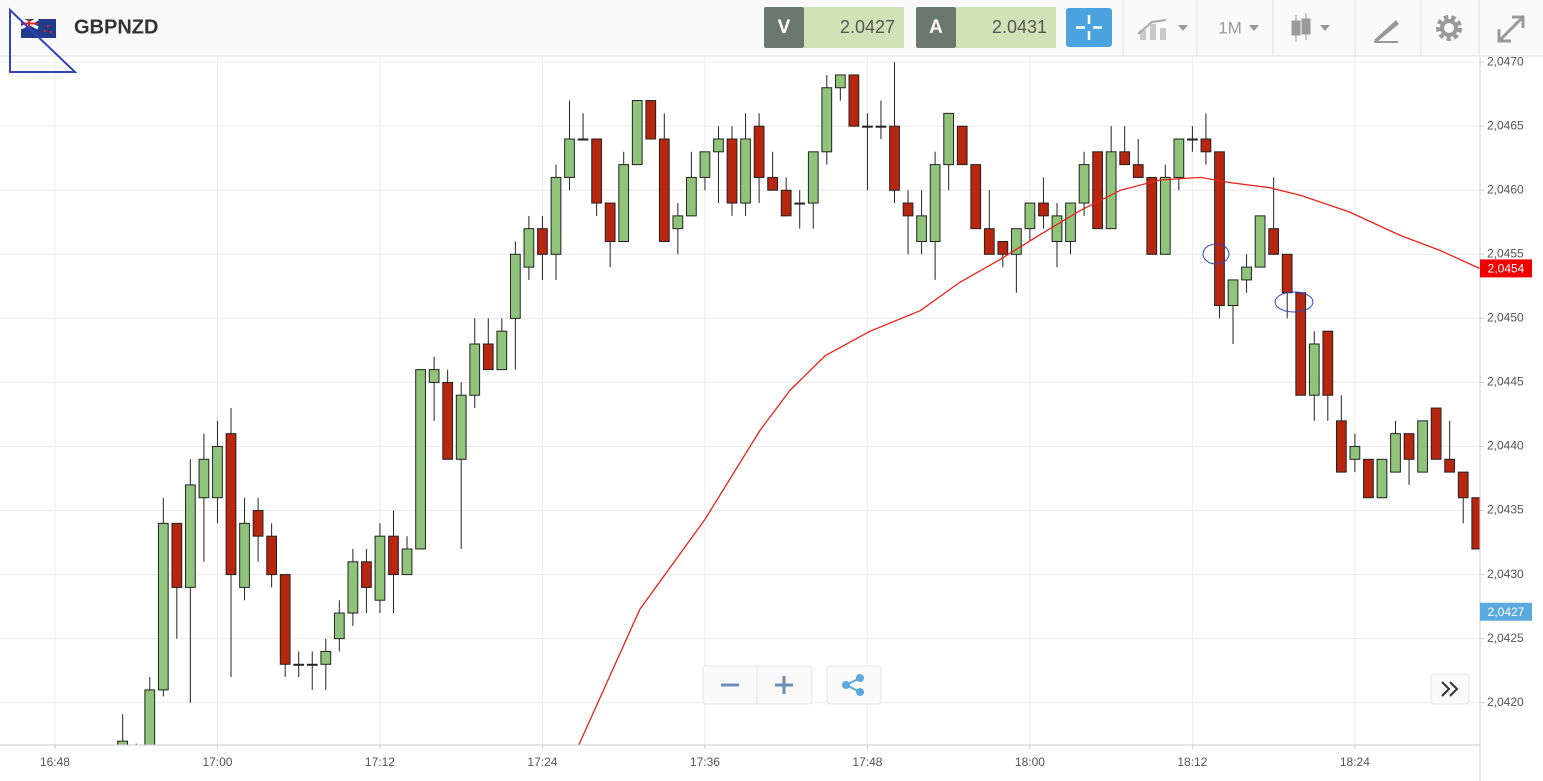  I want to click on x-tick-label: 17:12, so click(380, 762).